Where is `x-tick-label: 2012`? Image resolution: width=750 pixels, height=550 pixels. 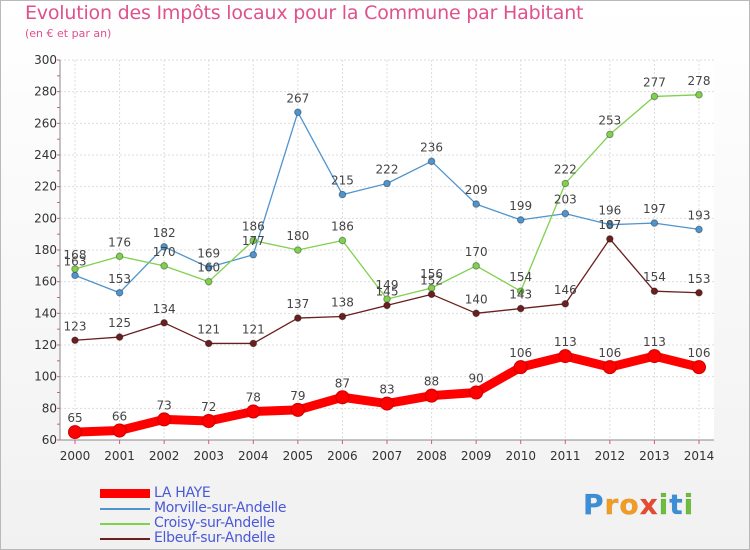
x-tick-label: 2012 is located at coordinates (610, 456).